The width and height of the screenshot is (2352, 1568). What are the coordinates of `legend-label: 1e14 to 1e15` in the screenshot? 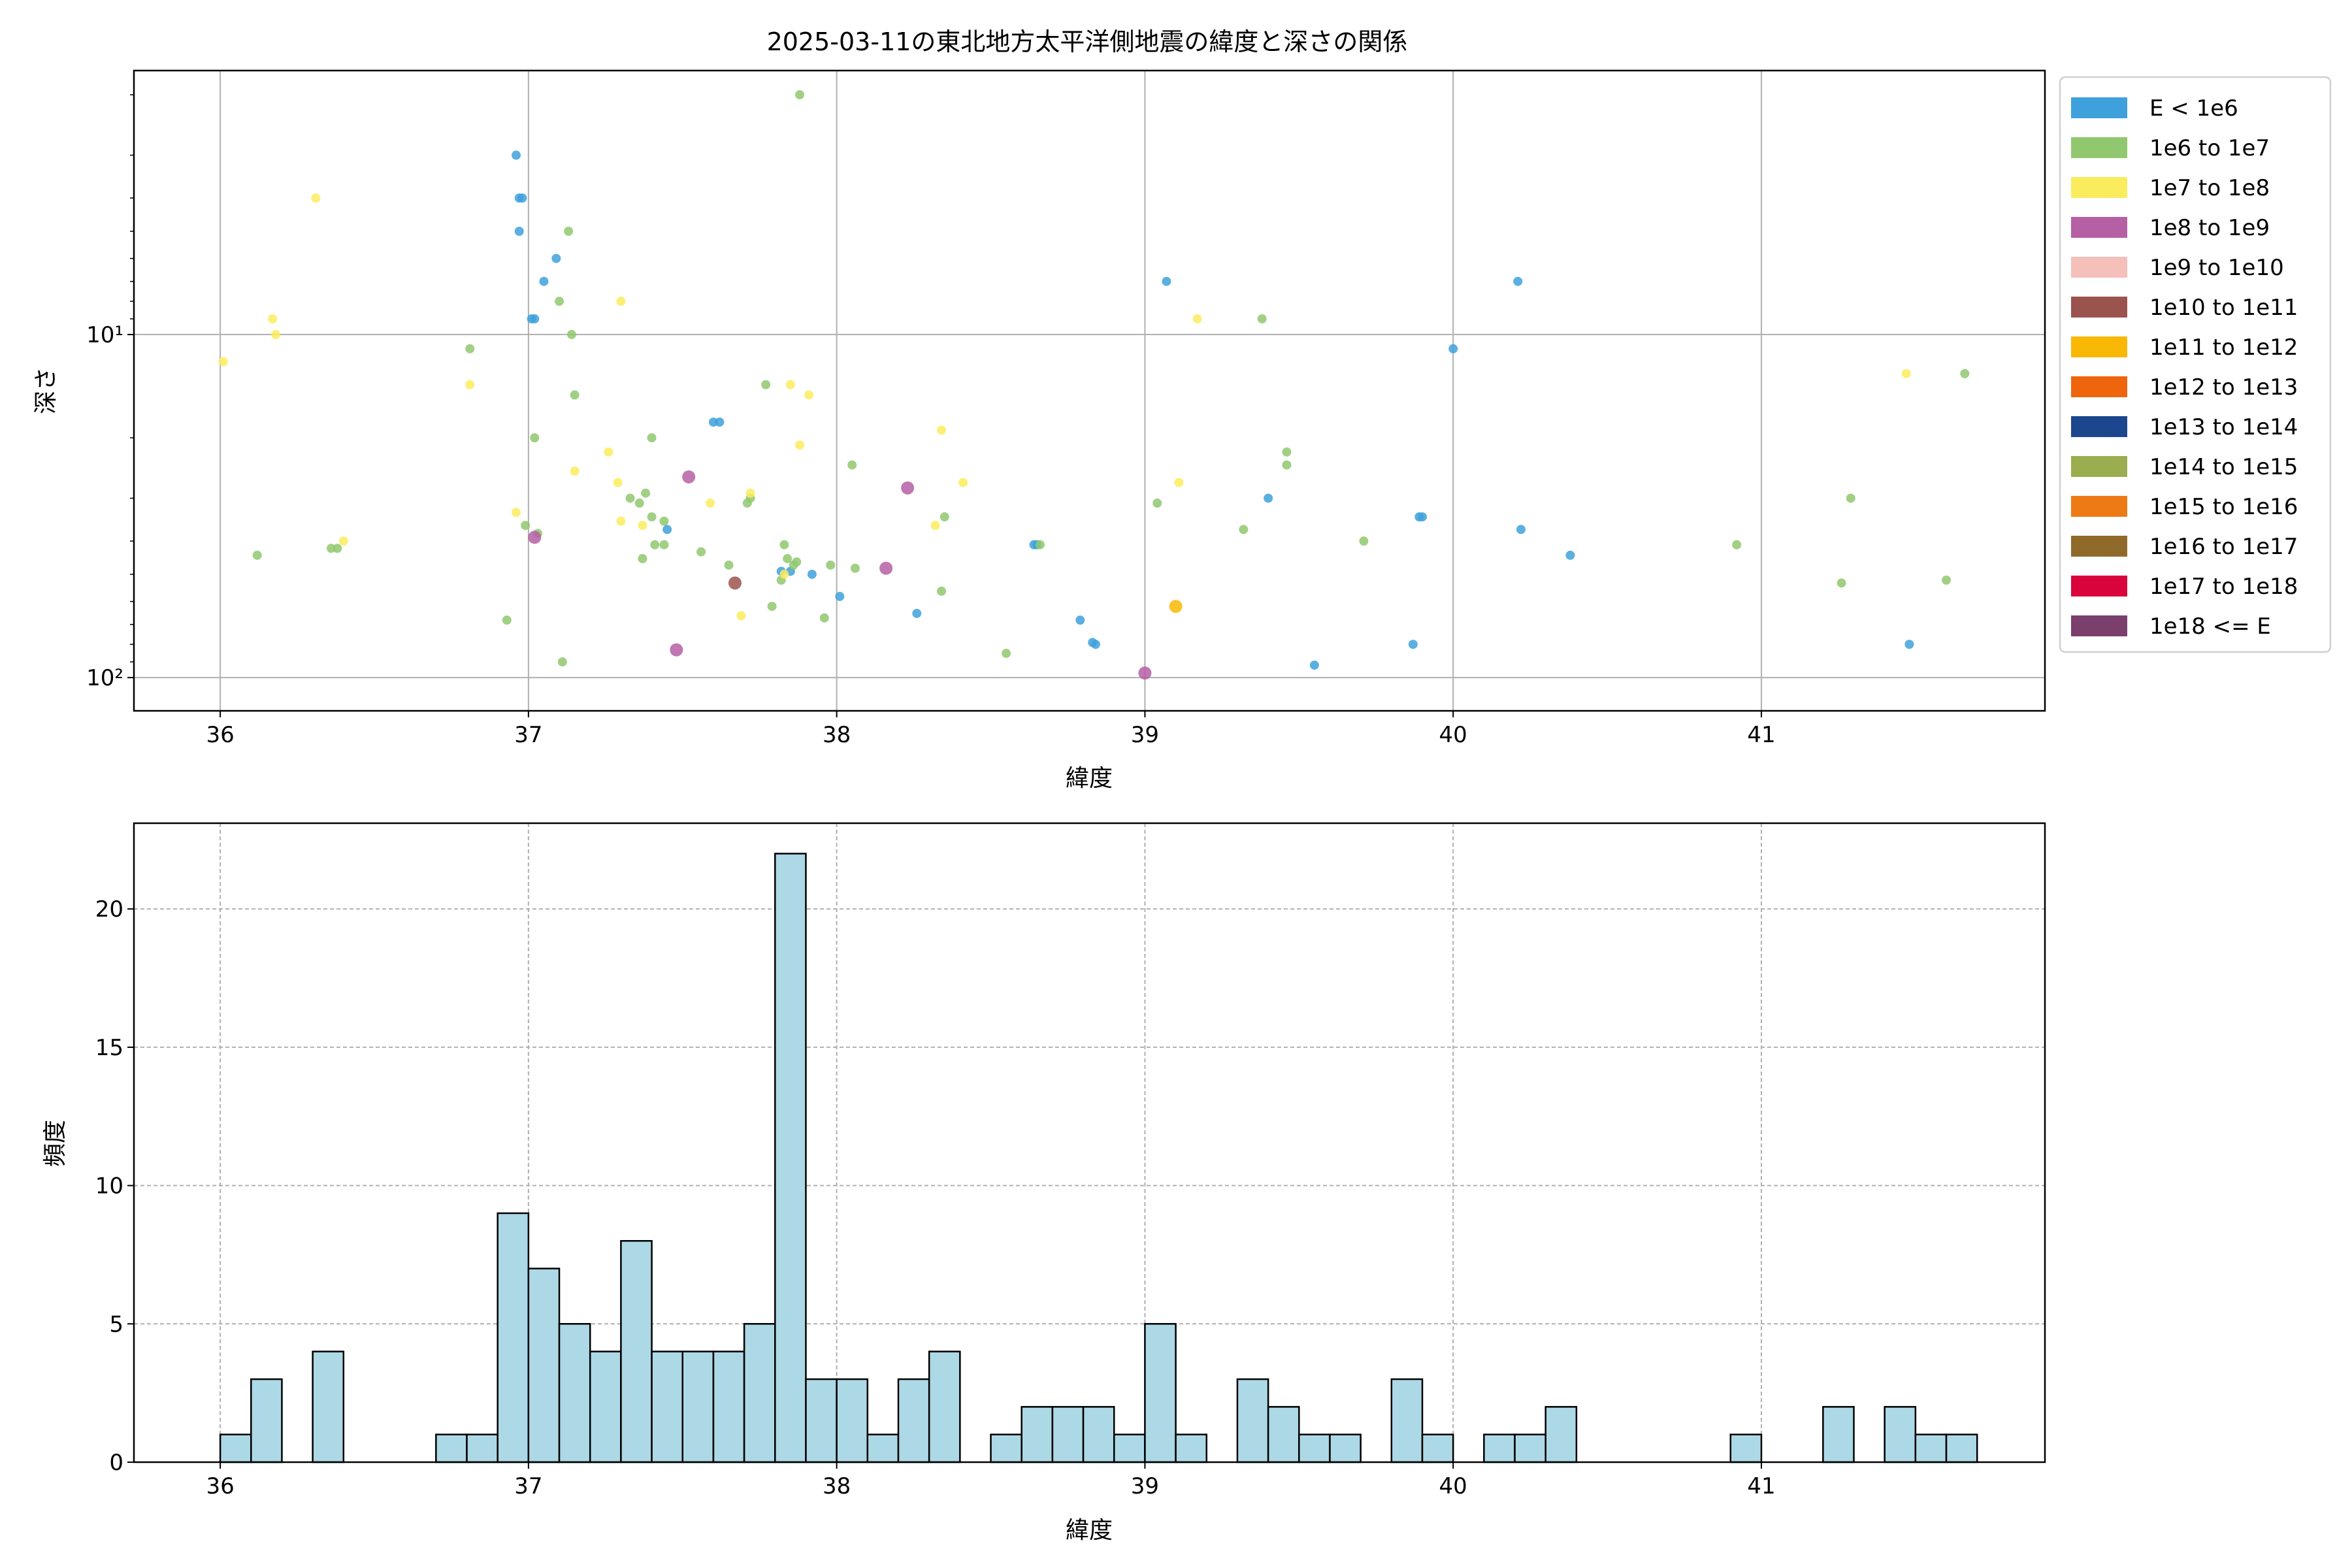 It's located at (2223, 467).